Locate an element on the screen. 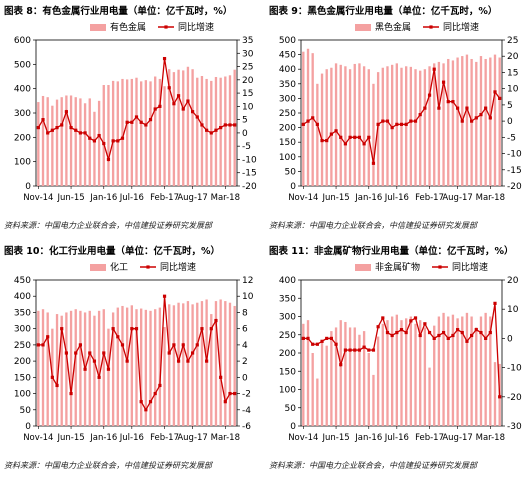  y-tick-label: 250 is located at coordinates (287, 336).